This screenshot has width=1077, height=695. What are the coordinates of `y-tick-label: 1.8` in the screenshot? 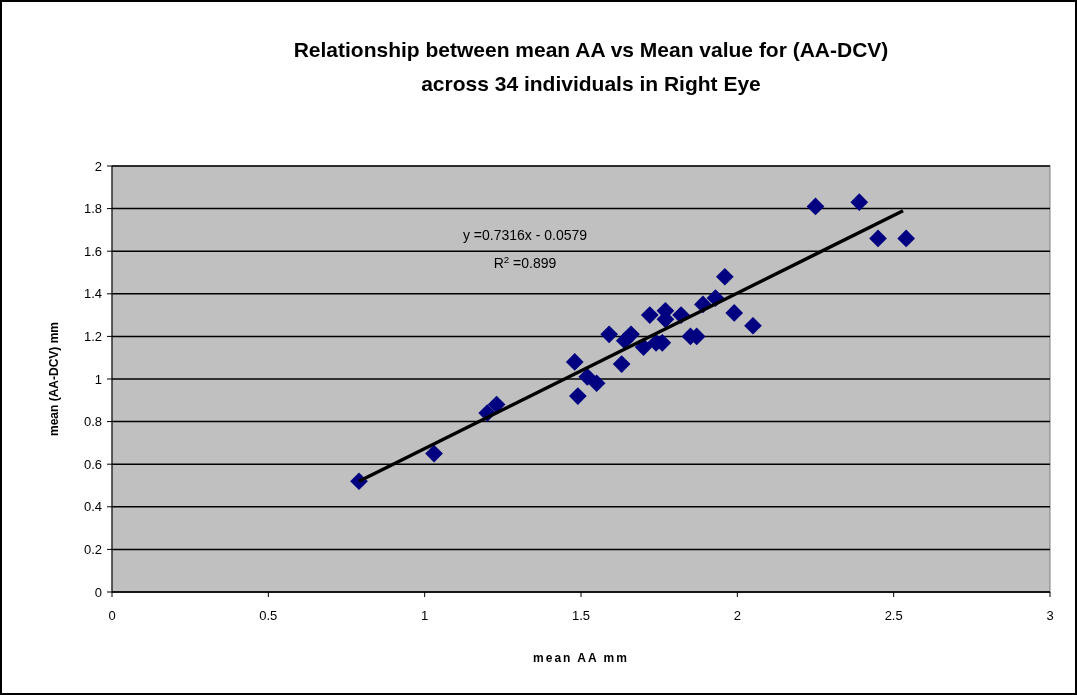 It's located at (92, 209).